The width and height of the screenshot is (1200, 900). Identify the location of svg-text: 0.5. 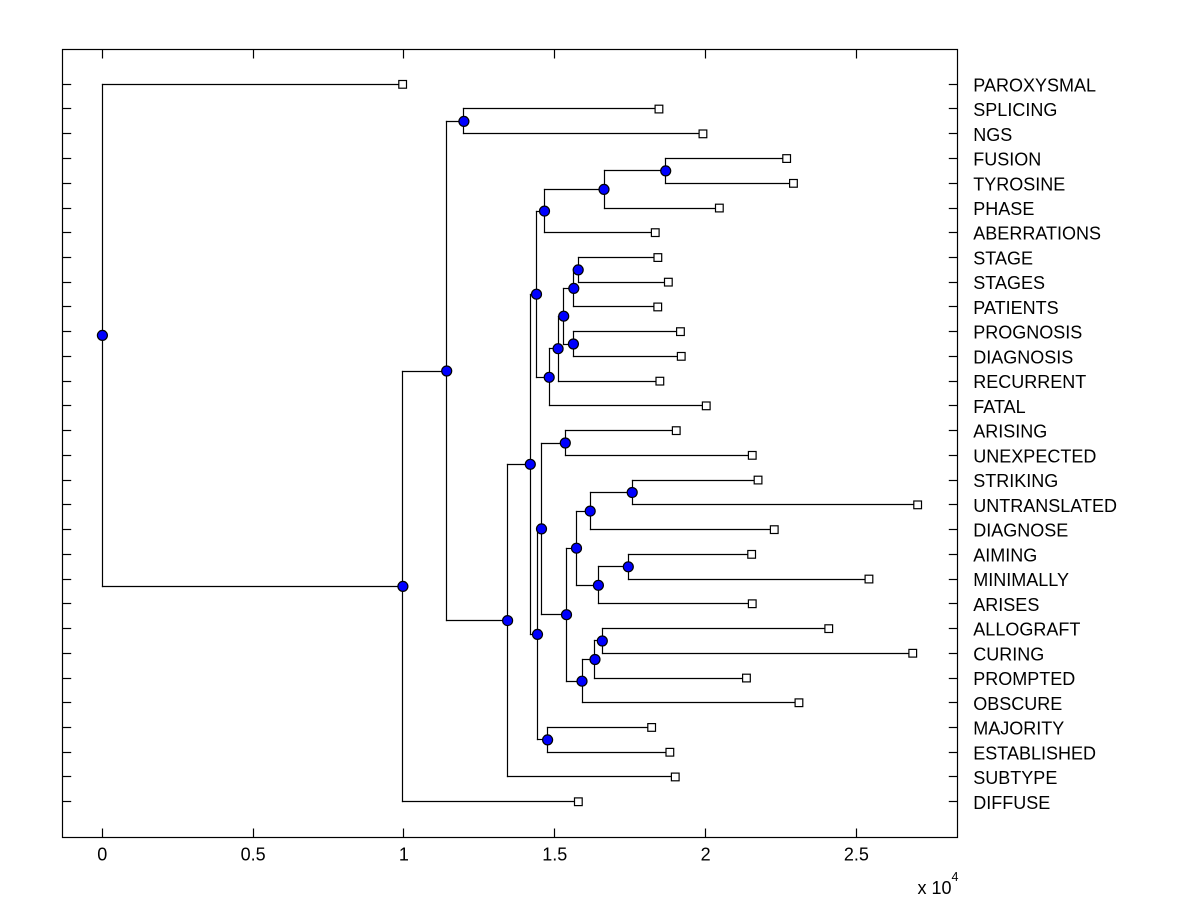
(253, 855).